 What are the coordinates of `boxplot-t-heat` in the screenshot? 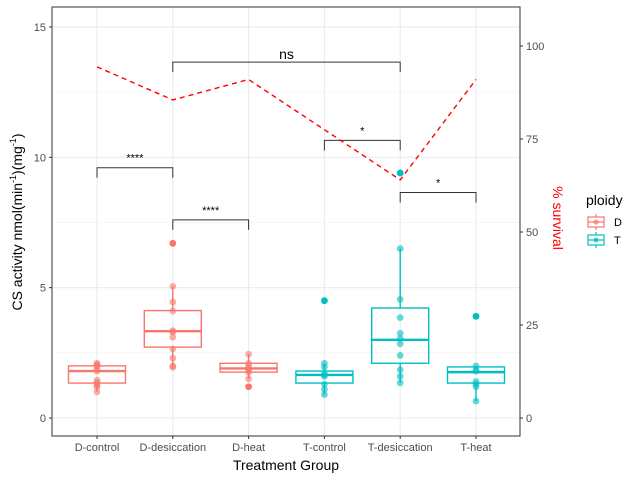 It's located at (476, 358).